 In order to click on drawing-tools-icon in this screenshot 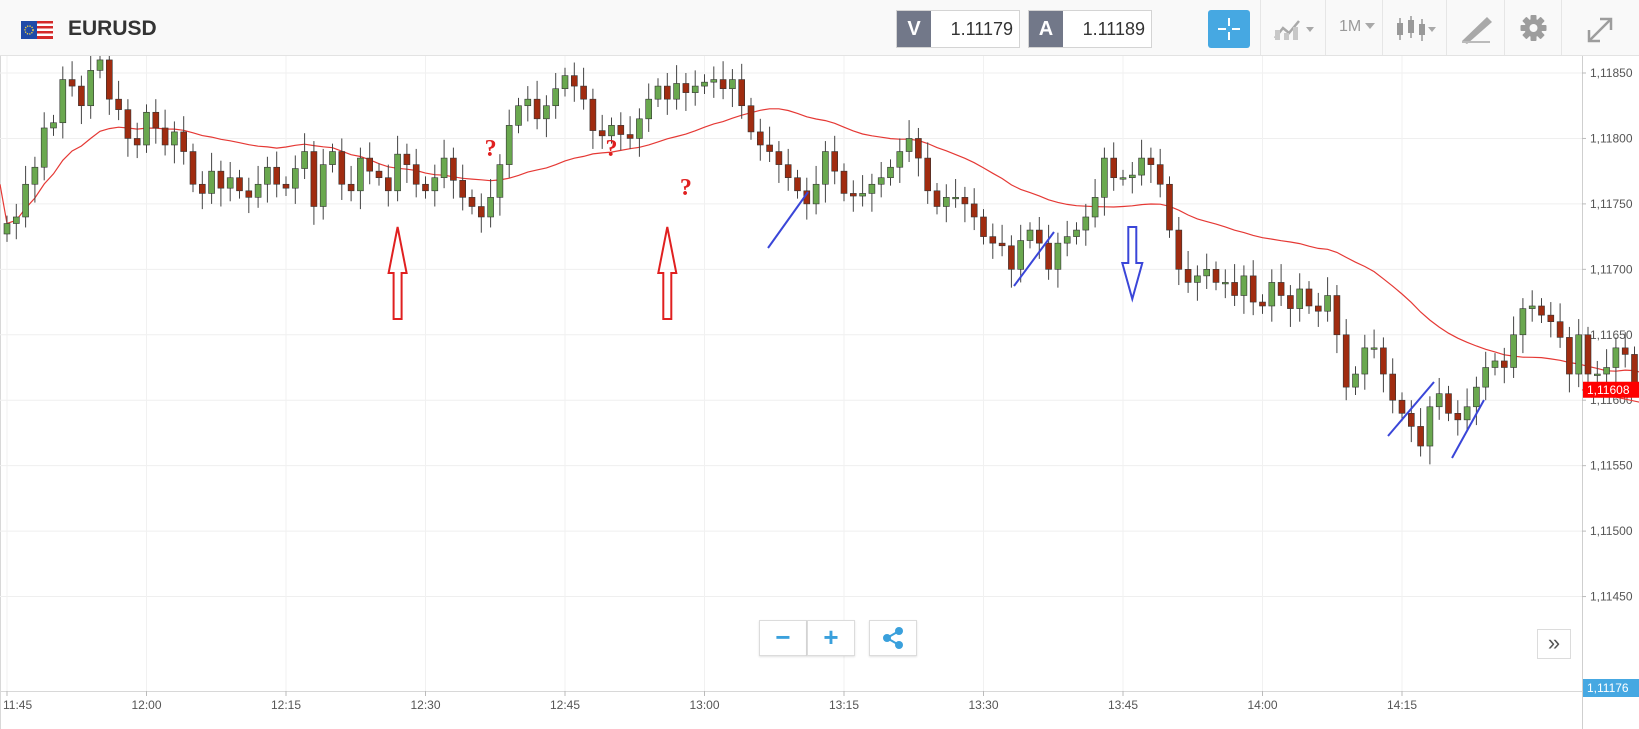, I will do `click(1477, 30)`.